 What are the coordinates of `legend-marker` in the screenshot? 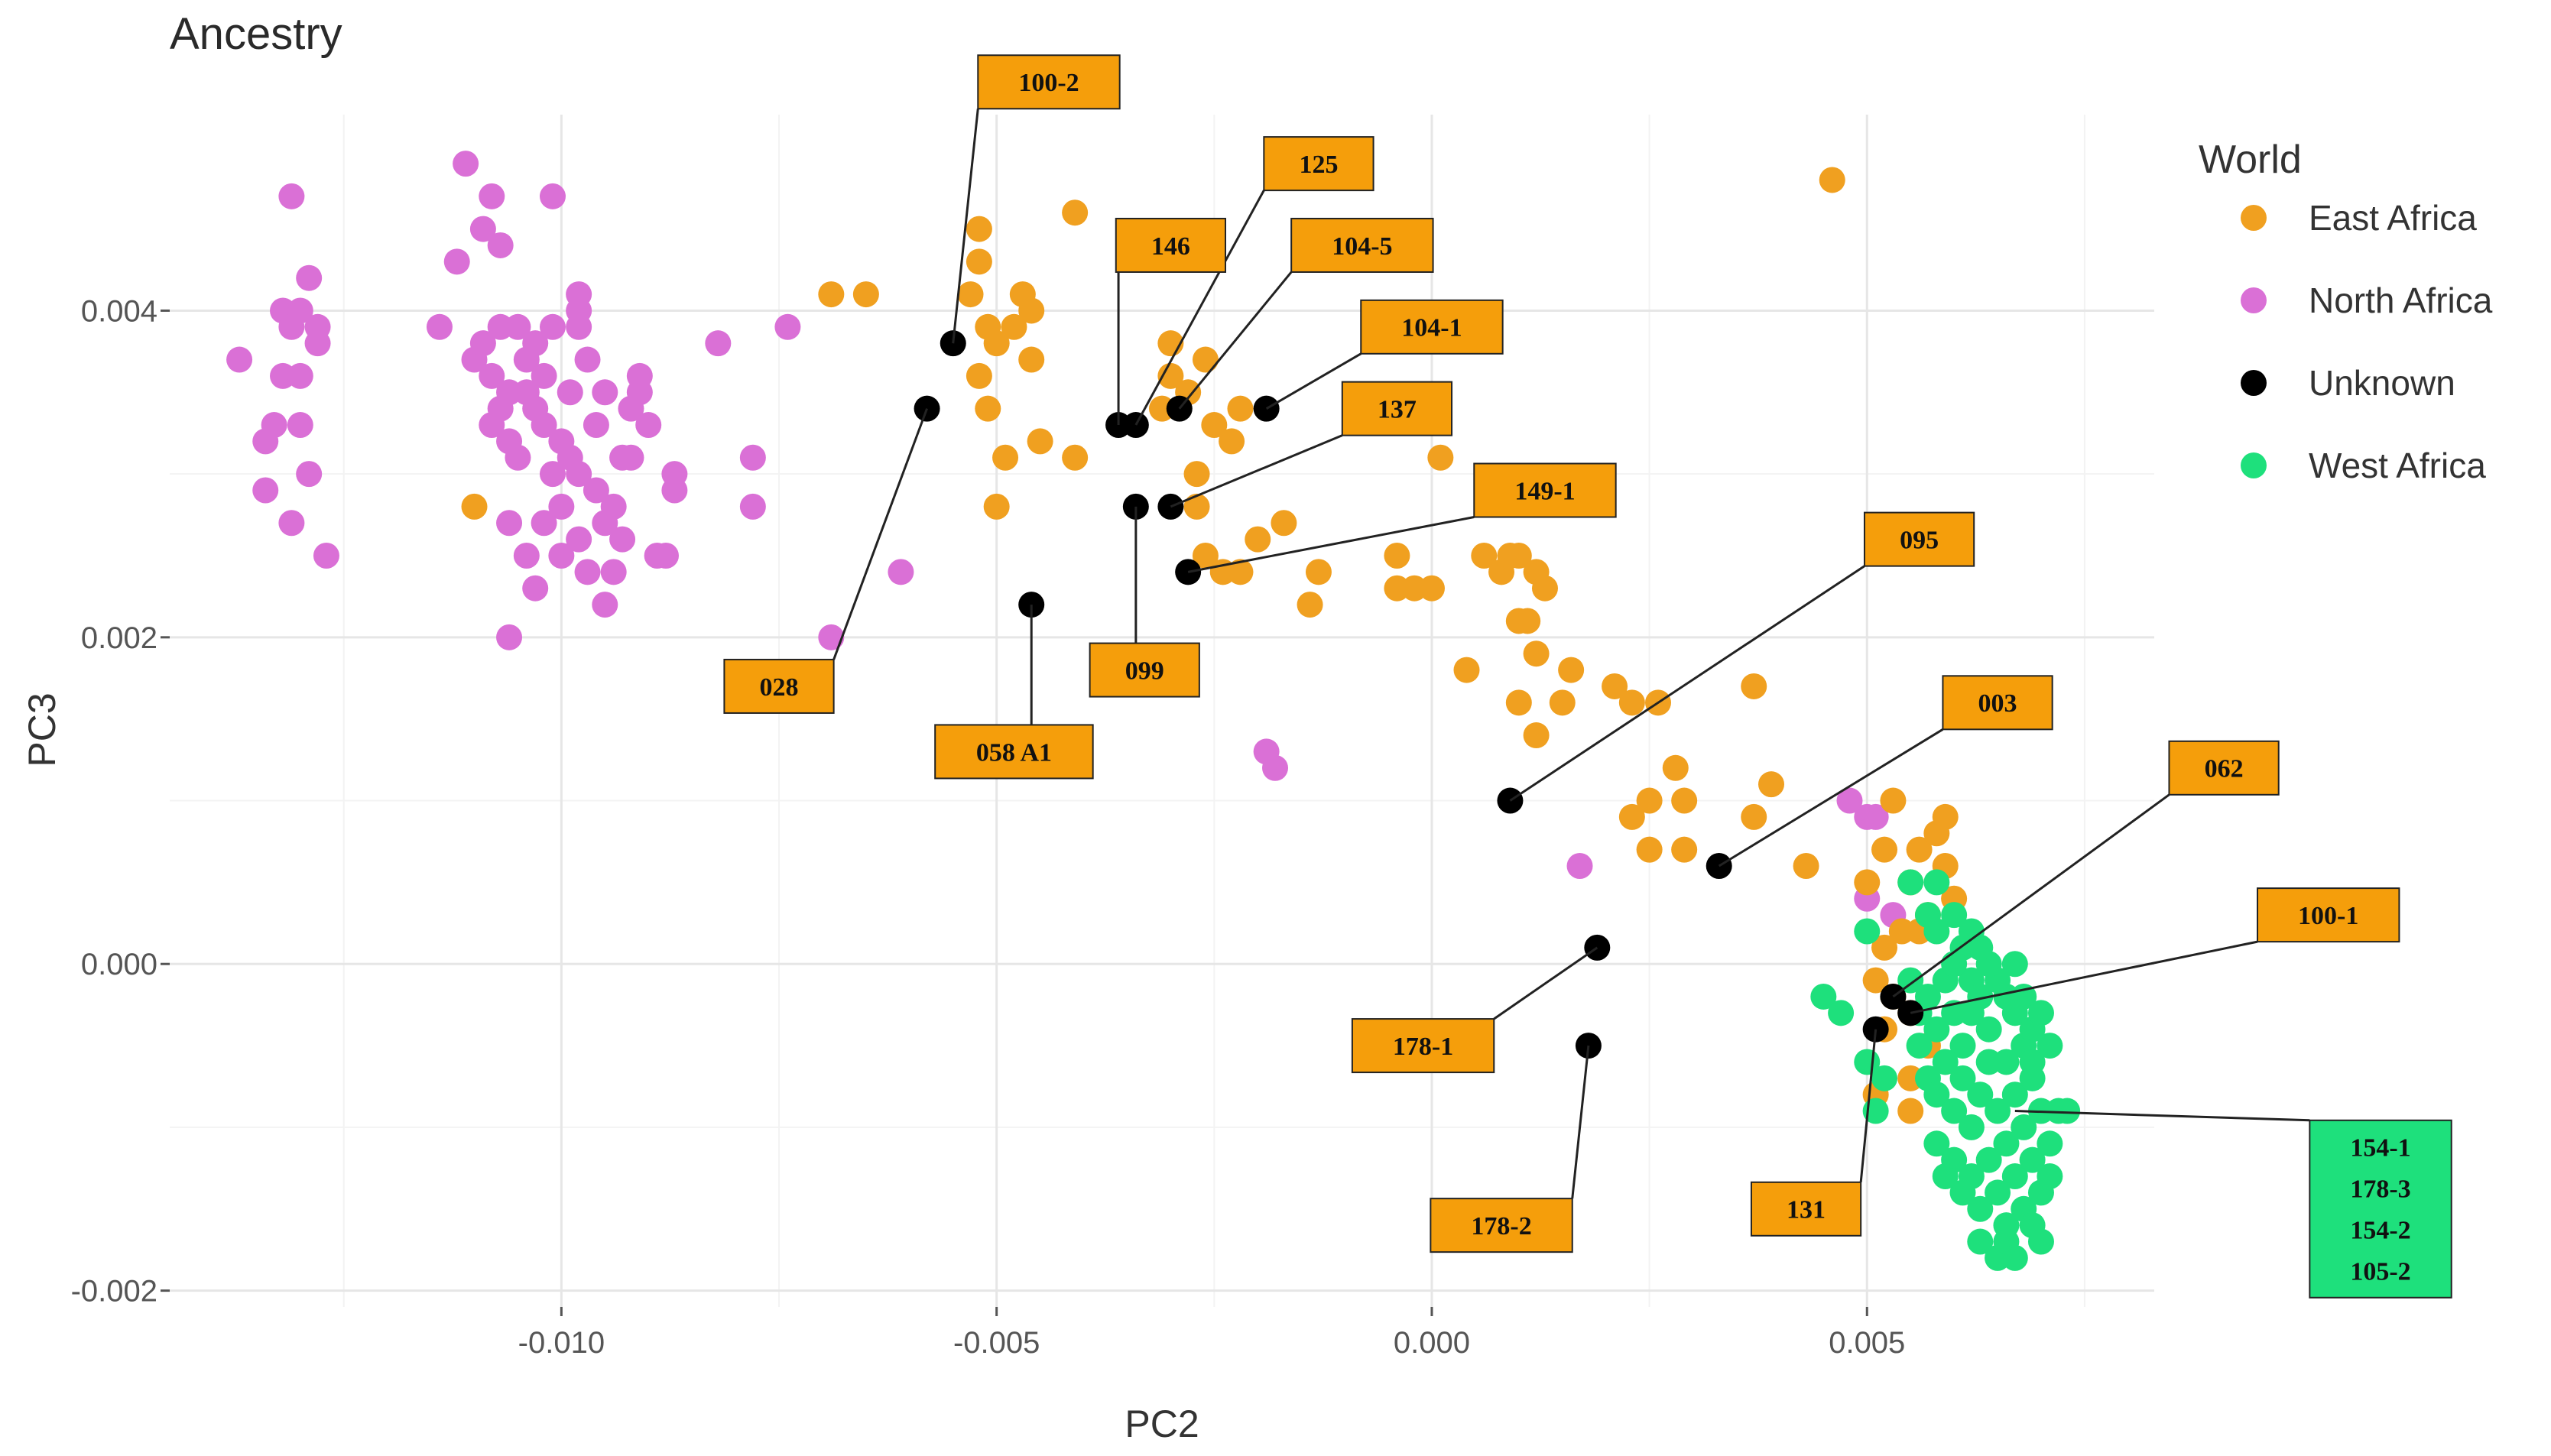 It's located at (2254, 300).